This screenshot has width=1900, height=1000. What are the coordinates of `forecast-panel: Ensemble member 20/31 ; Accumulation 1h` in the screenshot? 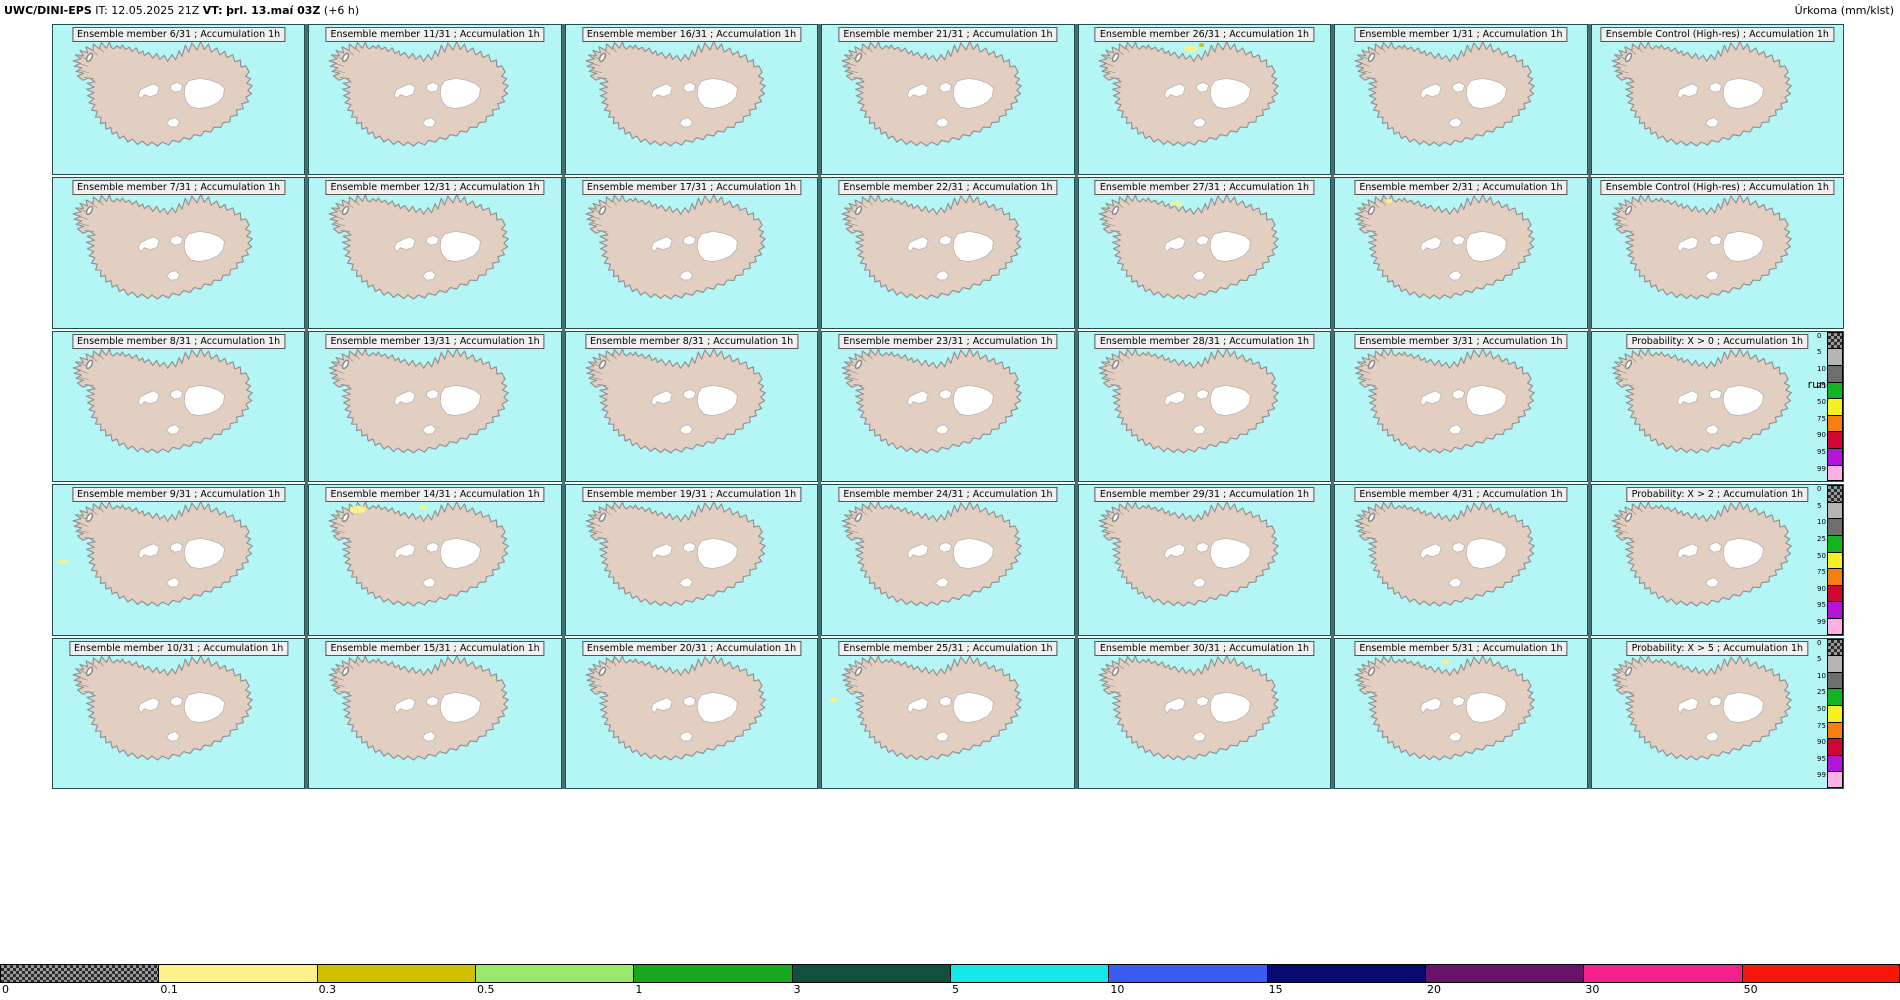 It's located at (691, 713).